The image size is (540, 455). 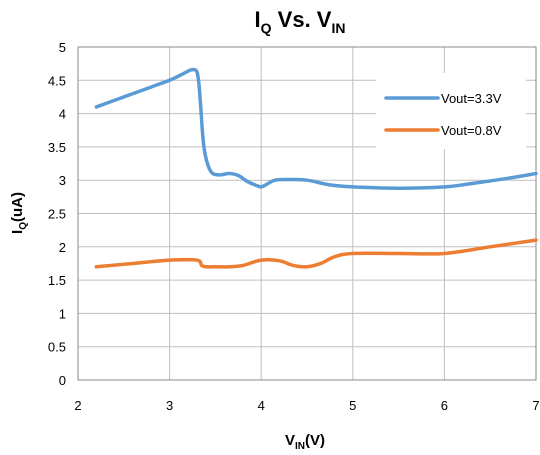 I want to click on x-tick-label-6: 6, so click(x=444, y=405).